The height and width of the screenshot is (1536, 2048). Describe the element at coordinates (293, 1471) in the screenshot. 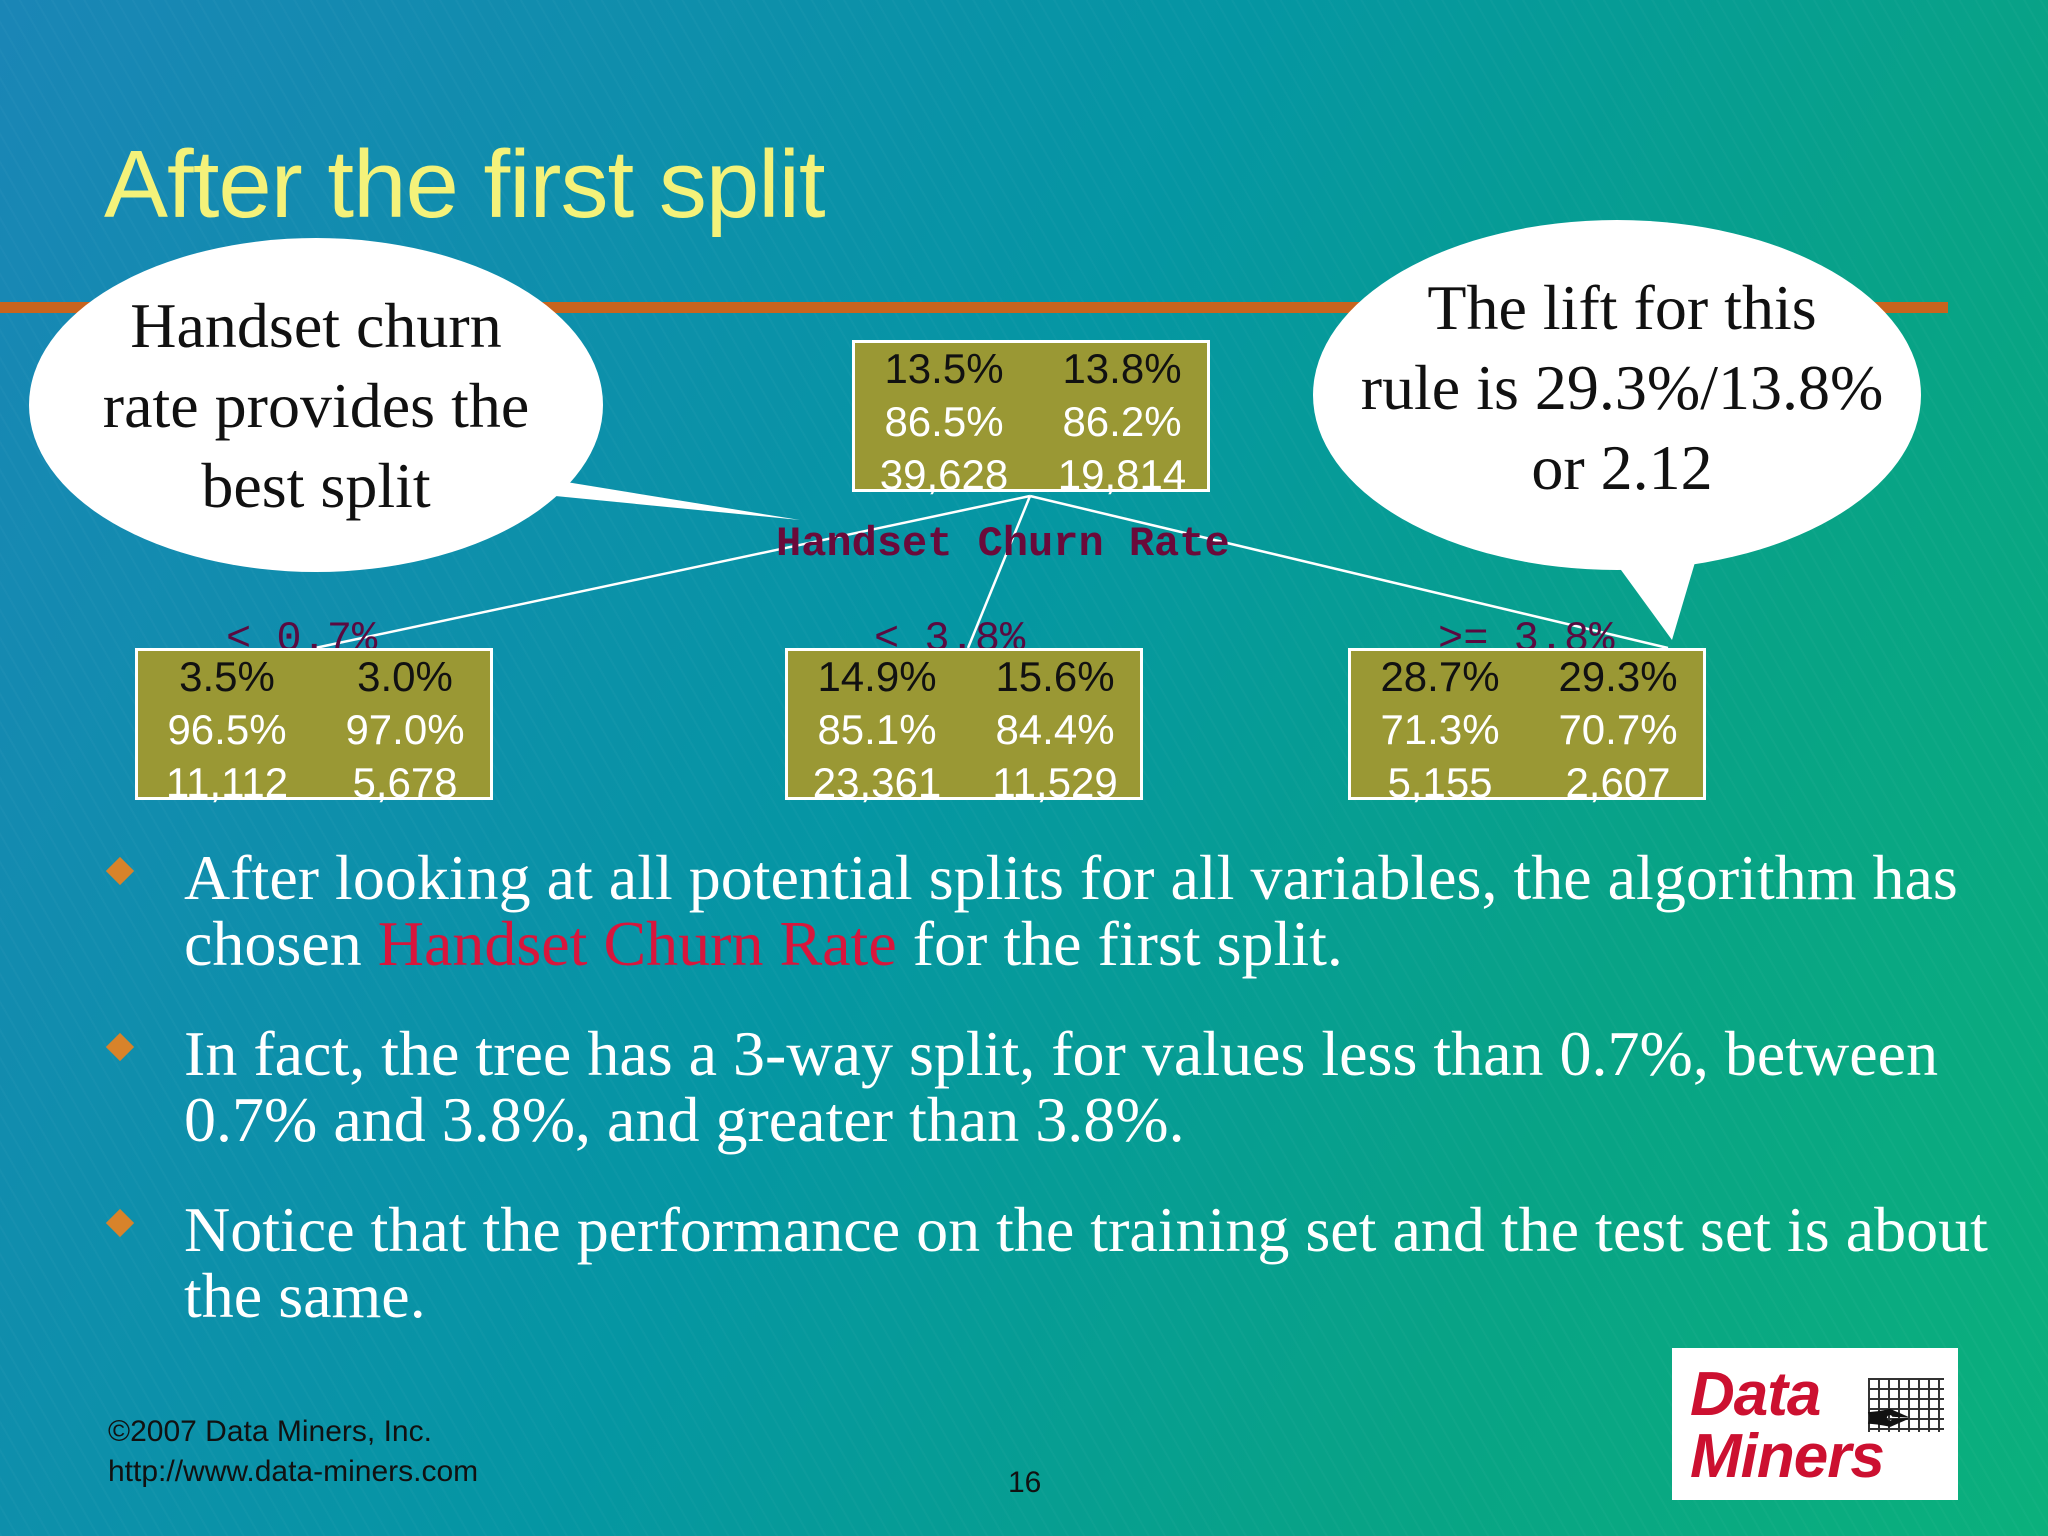

I see `footer-url: http://www.data-miners.com` at that location.